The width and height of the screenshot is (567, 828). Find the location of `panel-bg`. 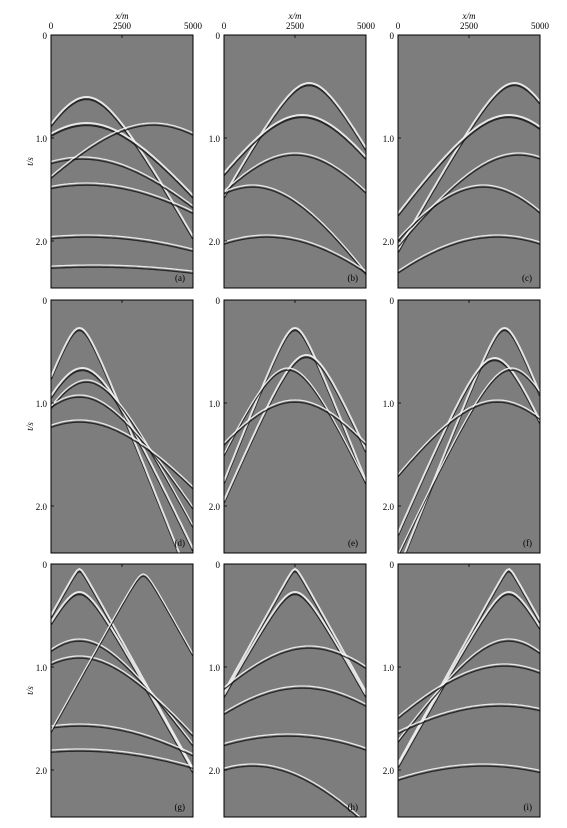

panel-bg is located at coordinates (295, 690).